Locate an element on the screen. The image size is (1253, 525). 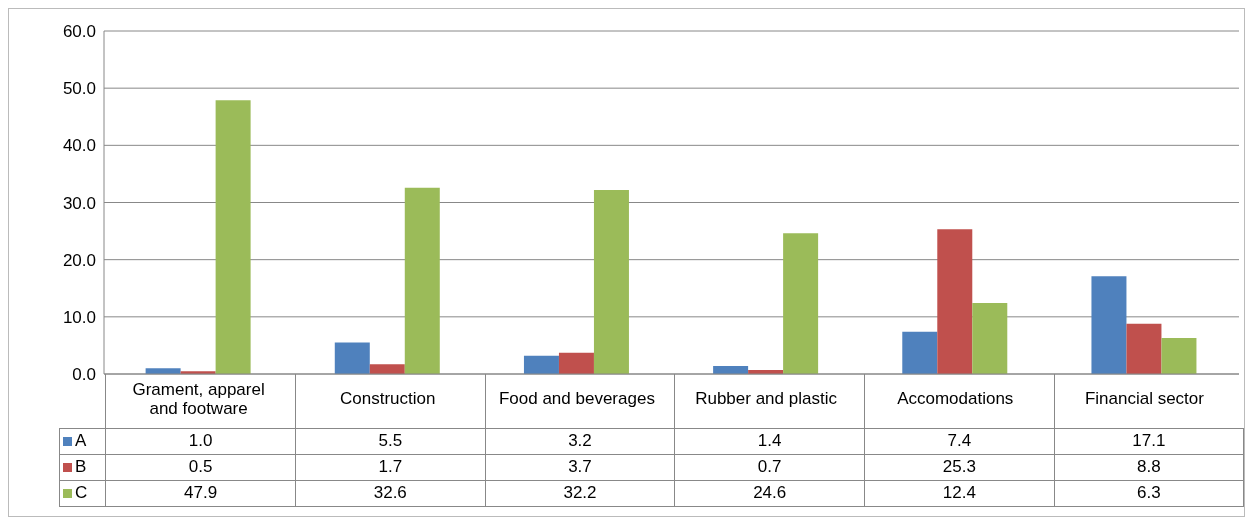
y-tick-label: 30.0 is located at coordinates (79, 203).